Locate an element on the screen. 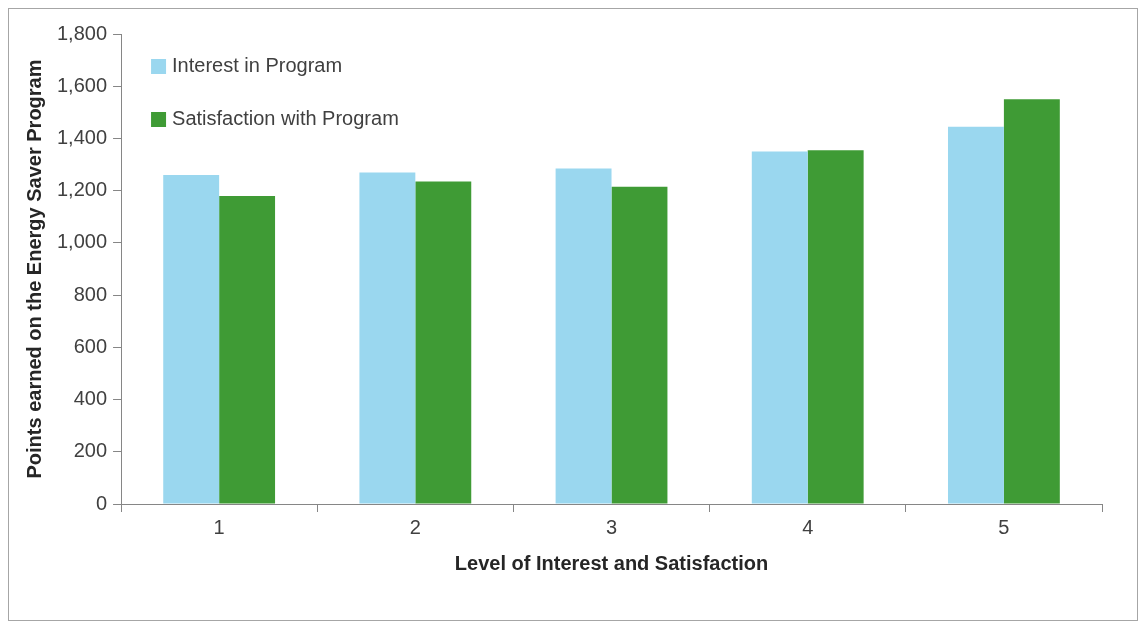 This screenshot has width=1140, height=623. x-tick-label: 5 is located at coordinates (1004, 526).